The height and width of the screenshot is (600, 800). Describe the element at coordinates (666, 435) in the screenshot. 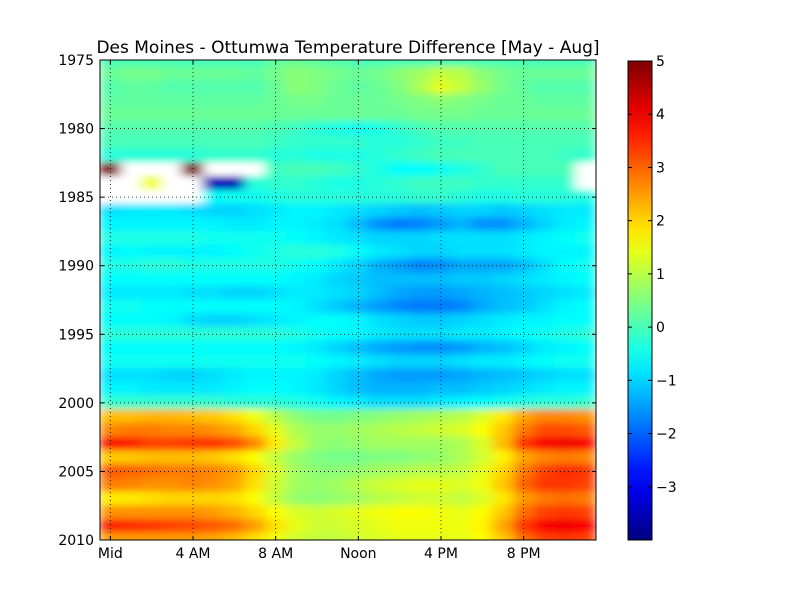

I see `colorbar-tick-label: −2` at that location.